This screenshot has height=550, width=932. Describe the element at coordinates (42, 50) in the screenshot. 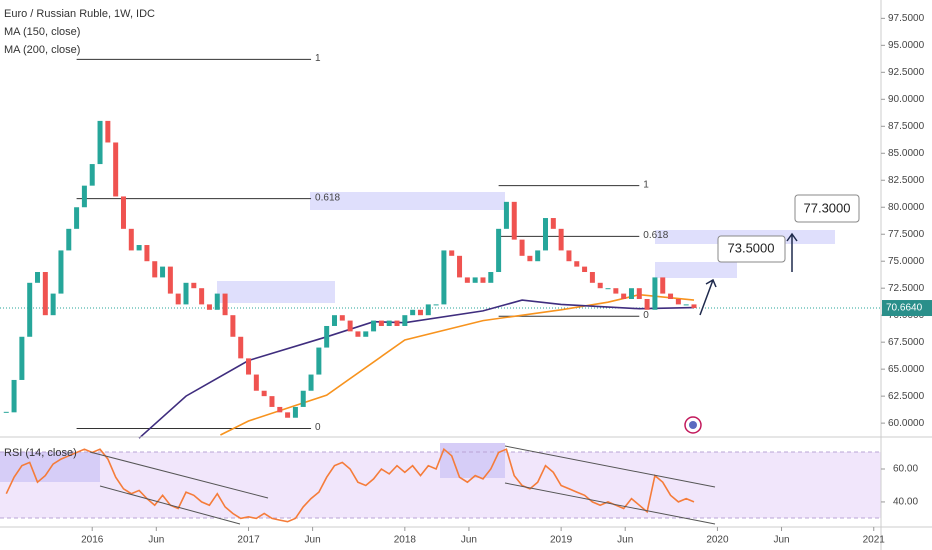

I see `legend-entry: MA (200, close)` at that location.